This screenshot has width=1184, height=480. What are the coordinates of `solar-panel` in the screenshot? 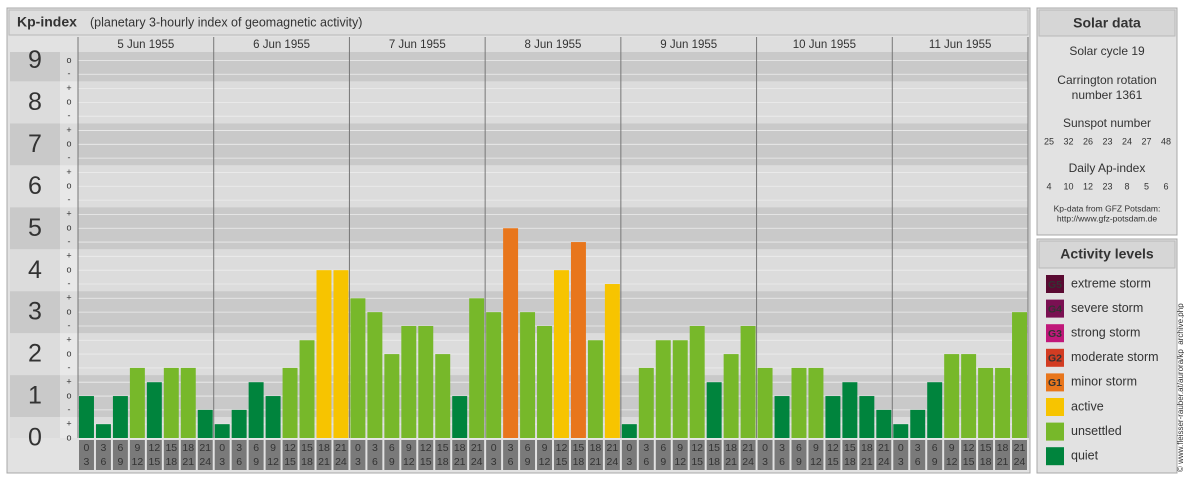 It's located at (1107, 121).